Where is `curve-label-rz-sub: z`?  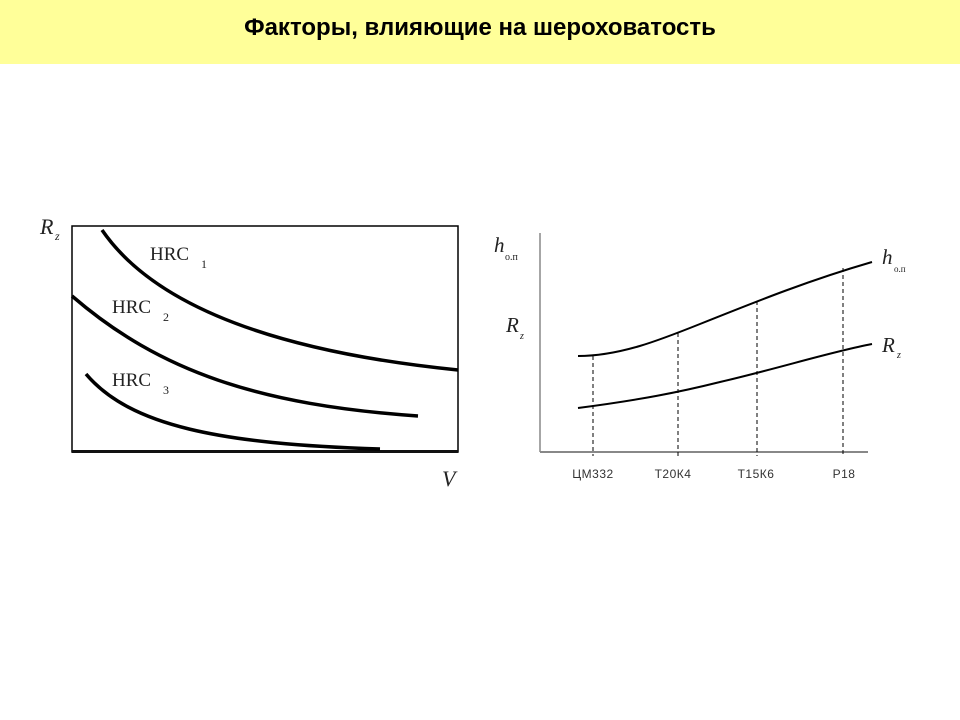
curve-label-rz-sub: z is located at coordinates (898, 355).